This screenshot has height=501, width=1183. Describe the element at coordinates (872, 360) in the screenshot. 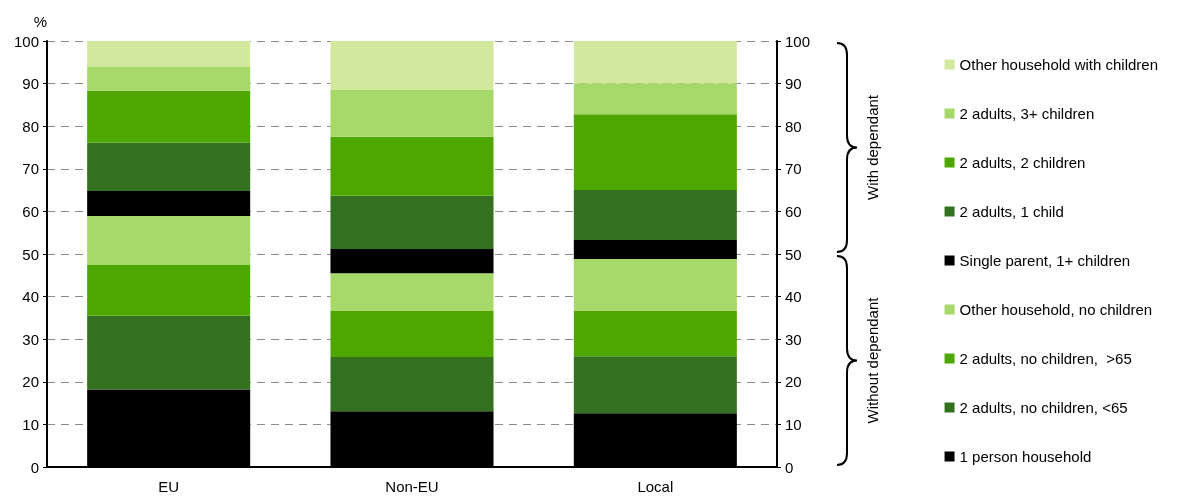

I see `text: Without dependant` at that location.